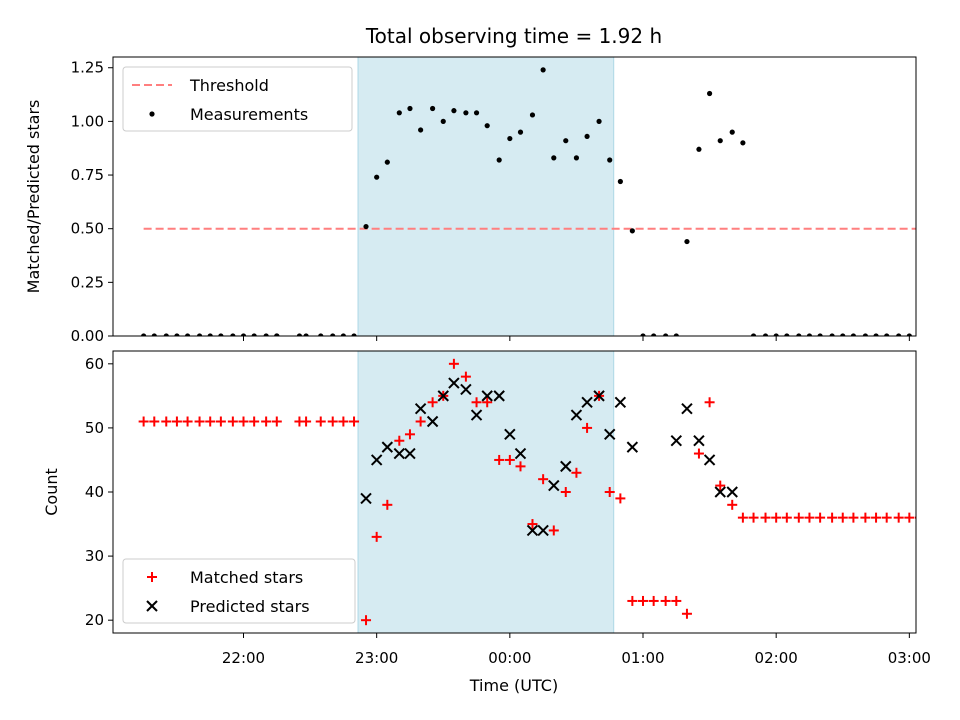 The height and width of the screenshot is (720, 960). What do you see at coordinates (513, 36) in the screenshot?
I see `chart-title: Total observing time = 1.92 h` at bounding box center [513, 36].